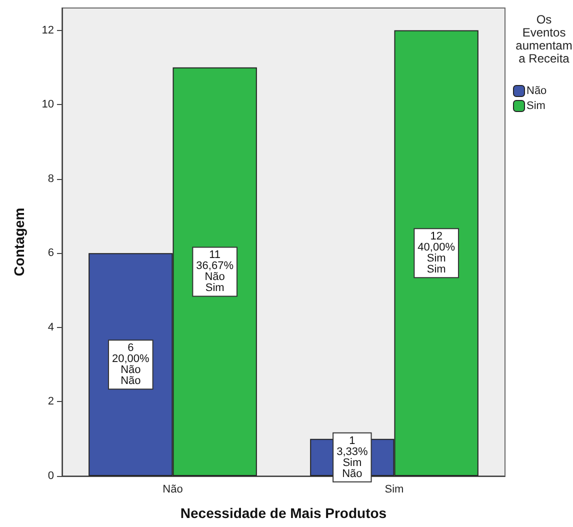  Describe the element at coordinates (51, 476) in the screenshot. I see `y-tick-label: 0` at that location.